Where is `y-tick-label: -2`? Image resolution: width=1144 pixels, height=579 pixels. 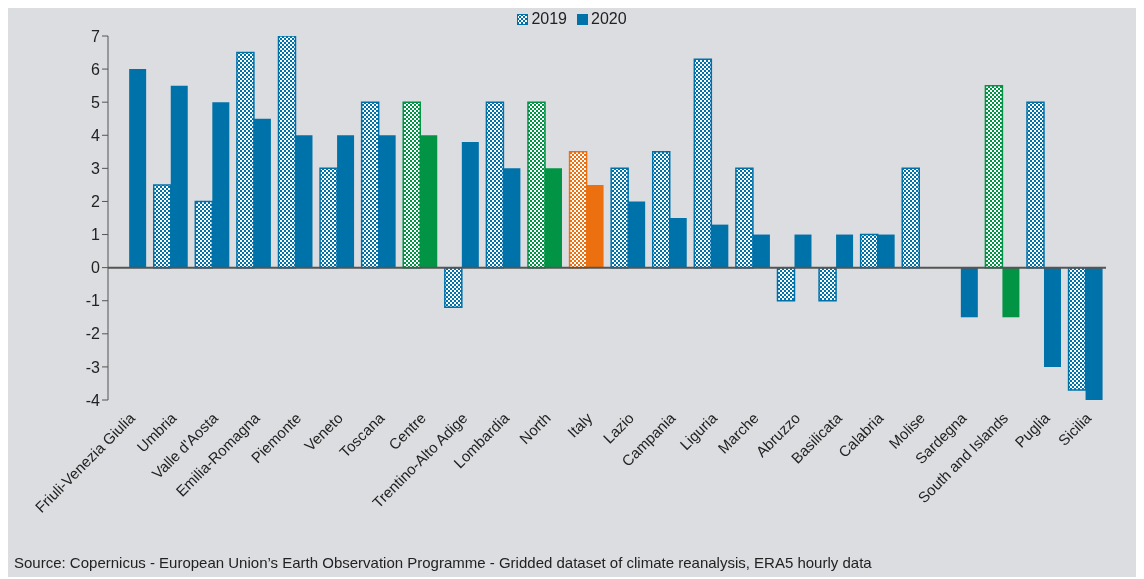
y-tick-label: -2 is located at coordinates (93, 334).